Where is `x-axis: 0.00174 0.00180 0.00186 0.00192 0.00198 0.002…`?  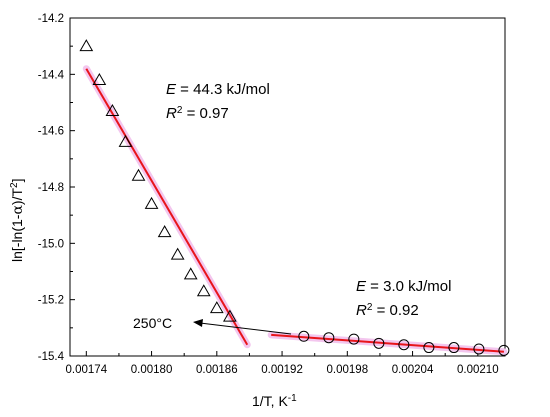 x-axis: 0.00174 0.00180 0.00186 0.00192 0.00198 0.002… is located at coordinates (282, 363).